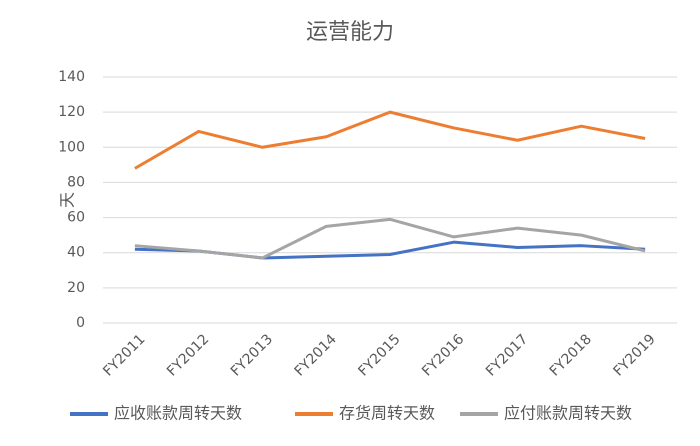 This screenshot has width=700, height=446. What do you see at coordinates (379, 355) in the screenshot?
I see `x-tick-label: FY2015` at bounding box center [379, 355].